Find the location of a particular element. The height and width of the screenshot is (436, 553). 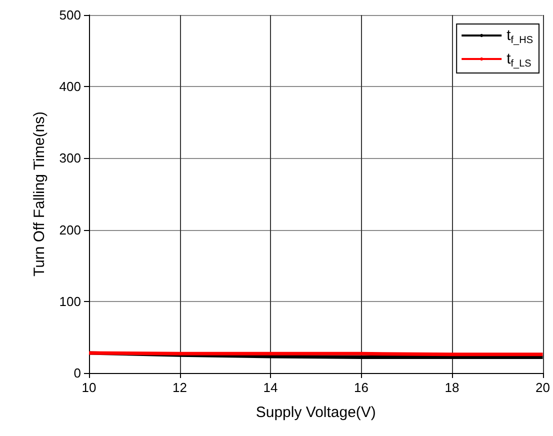

y-tick-label: 500 is located at coordinates (70, 15).